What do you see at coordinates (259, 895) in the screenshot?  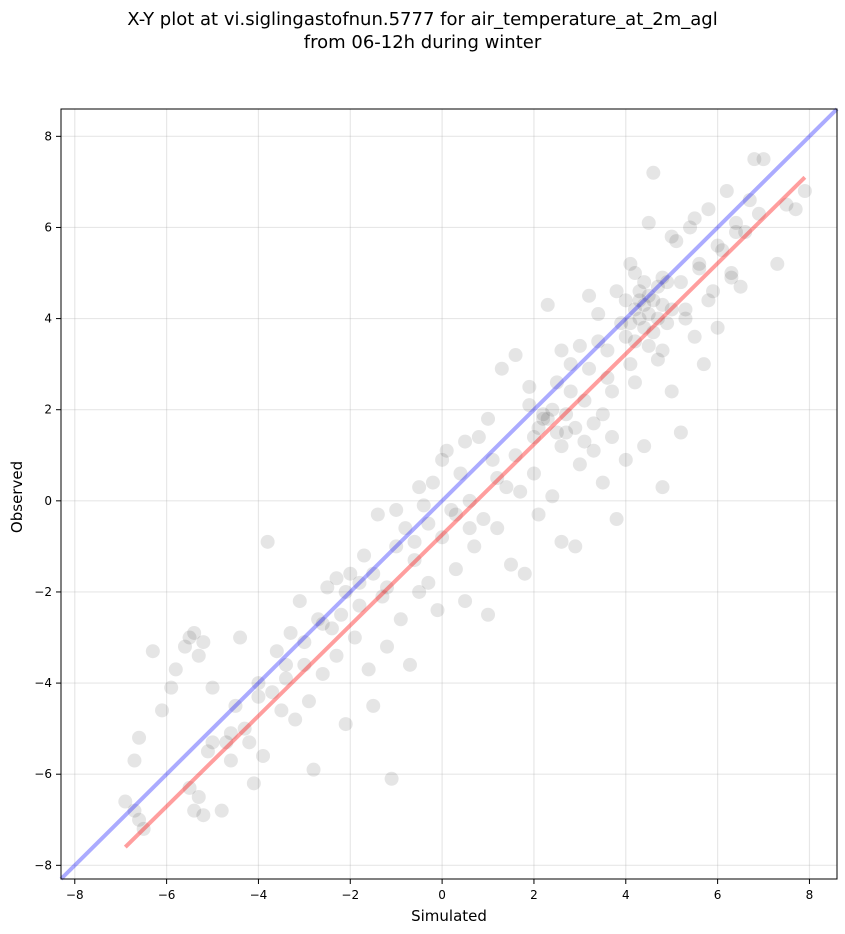 I see `x-tick-label: −4` at bounding box center [259, 895].